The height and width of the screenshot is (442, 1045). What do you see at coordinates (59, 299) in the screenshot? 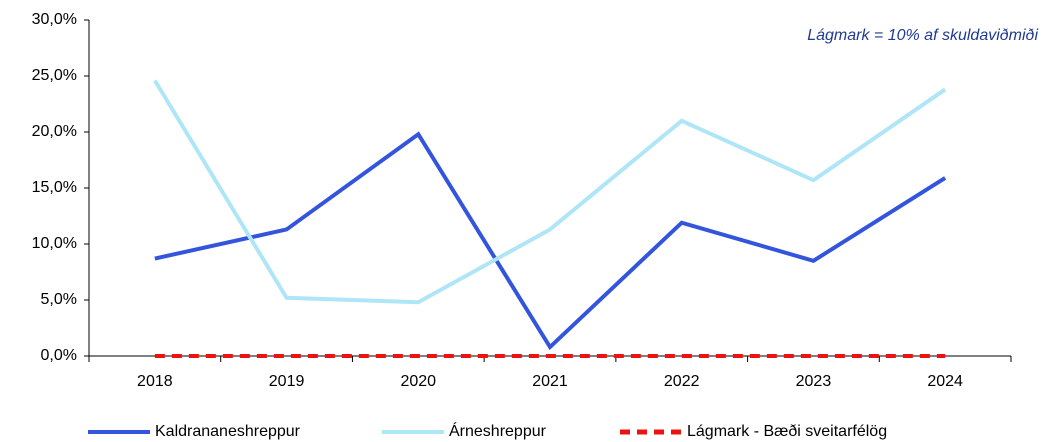
I see `y-tick-label: 5,0%` at bounding box center [59, 299].